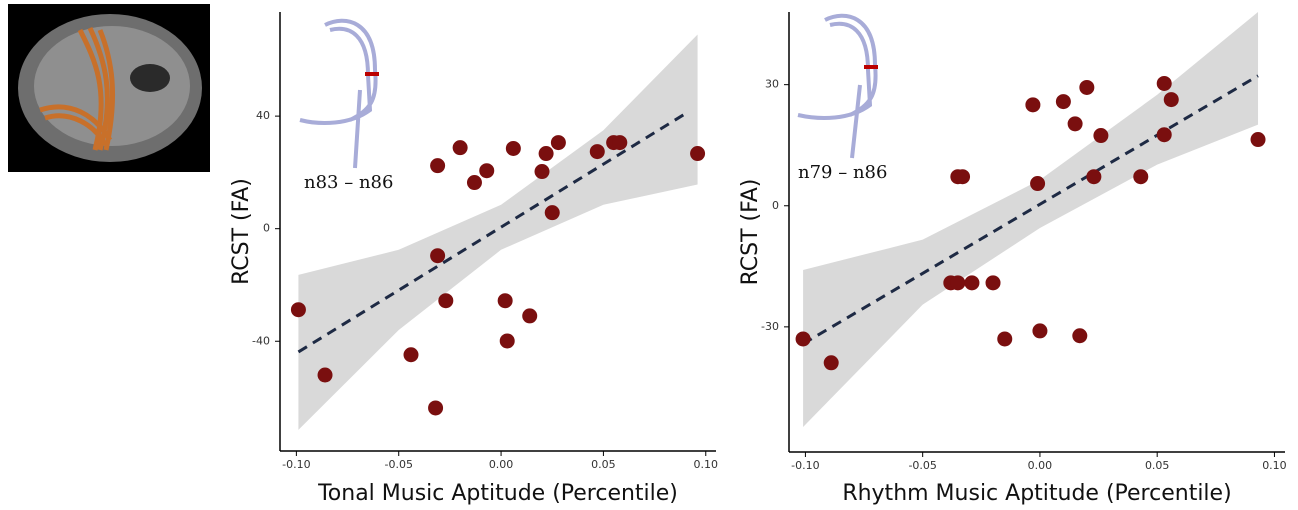 This screenshot has height=510, width=1298. Describe the element at coordinates (348, 182) in the screenshot. I see `annotation: n83 – n86` at that location.